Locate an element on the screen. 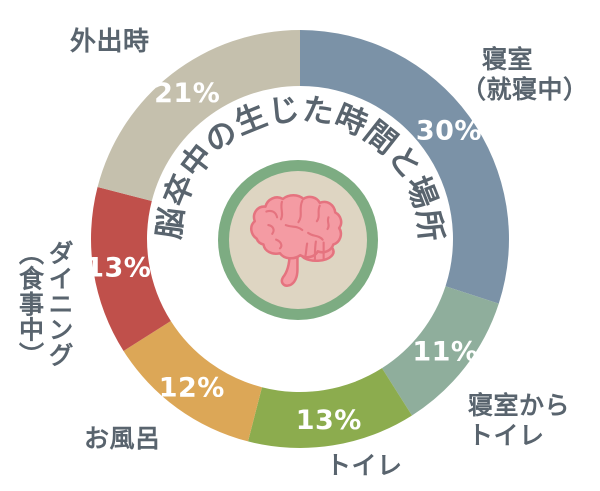 The image size is (600, 491). percent-label-3: 13% is located at coordinates (329, 420).